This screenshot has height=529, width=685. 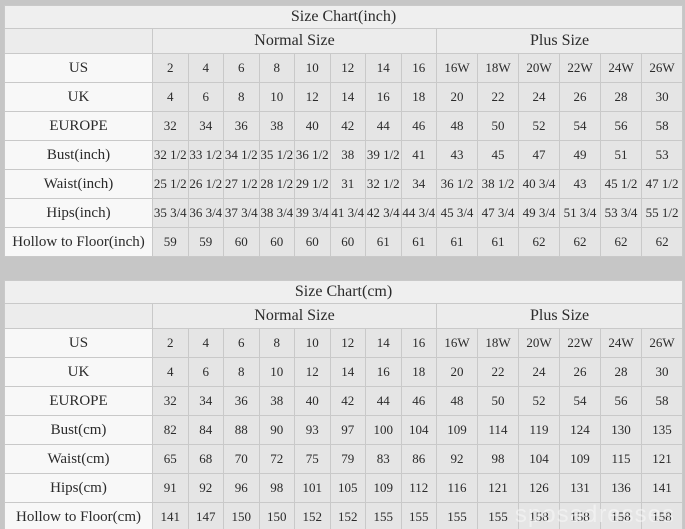 What do you see at coordinates (276, 430) in the screenshot?
I see `size-value-cell: 90` at bounding box center [276, 430].